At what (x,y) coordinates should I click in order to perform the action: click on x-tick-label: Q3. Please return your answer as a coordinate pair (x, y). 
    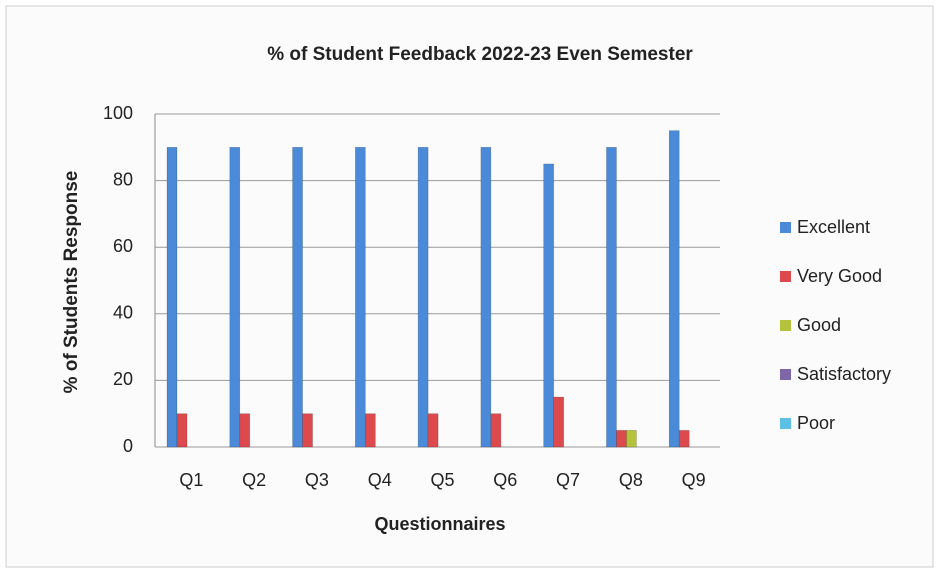
    Looking at the image, I should click on (317, 480).